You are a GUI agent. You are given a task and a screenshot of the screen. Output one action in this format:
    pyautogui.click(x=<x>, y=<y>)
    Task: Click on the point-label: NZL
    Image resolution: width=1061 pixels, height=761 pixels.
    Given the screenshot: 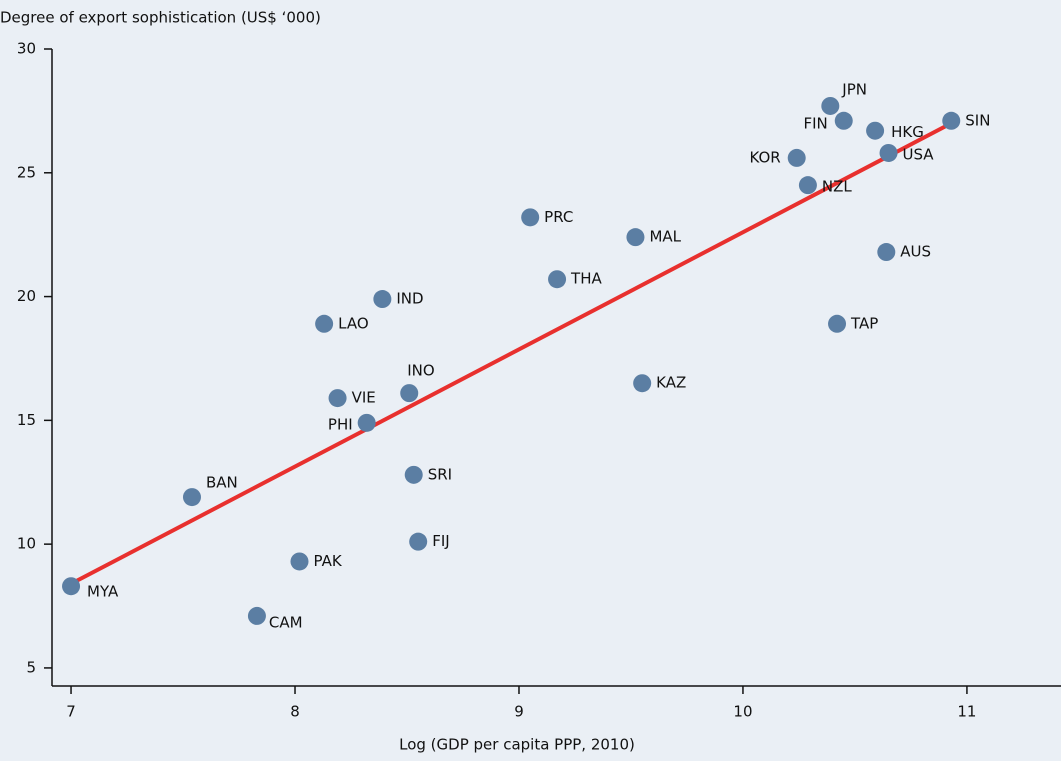 What is the action you would take?
    pyautogui.click(x=837, y=187)
    